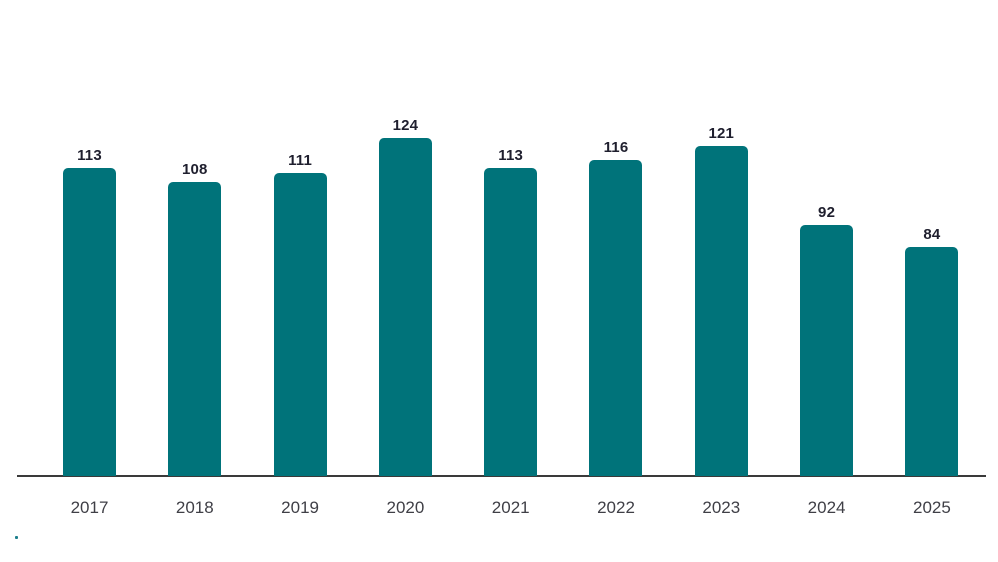  What do you see at coordinates (194, 507) in the screenshot?
I see `x-axis-tick-label: 2018` at bounding box center [194, 507].